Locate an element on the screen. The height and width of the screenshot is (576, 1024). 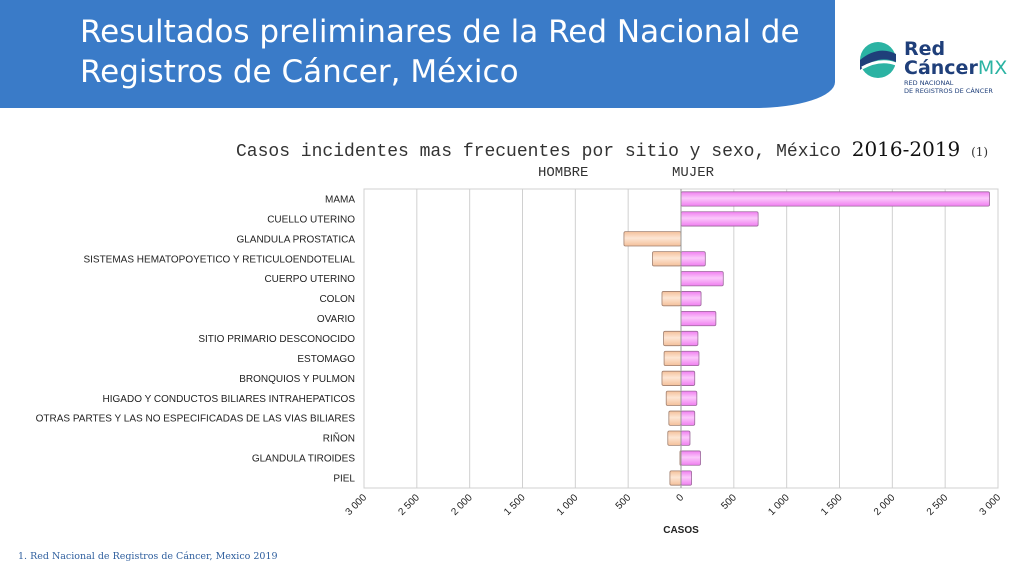
chart-title-ref: (1) is located at coordinates (980, 152).